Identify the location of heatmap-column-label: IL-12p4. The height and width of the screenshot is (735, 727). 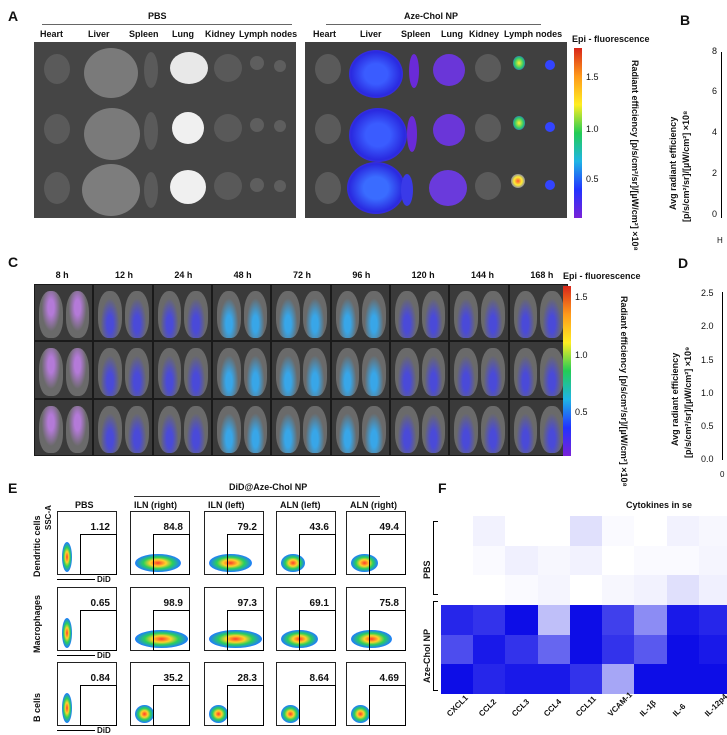
(714, 705).